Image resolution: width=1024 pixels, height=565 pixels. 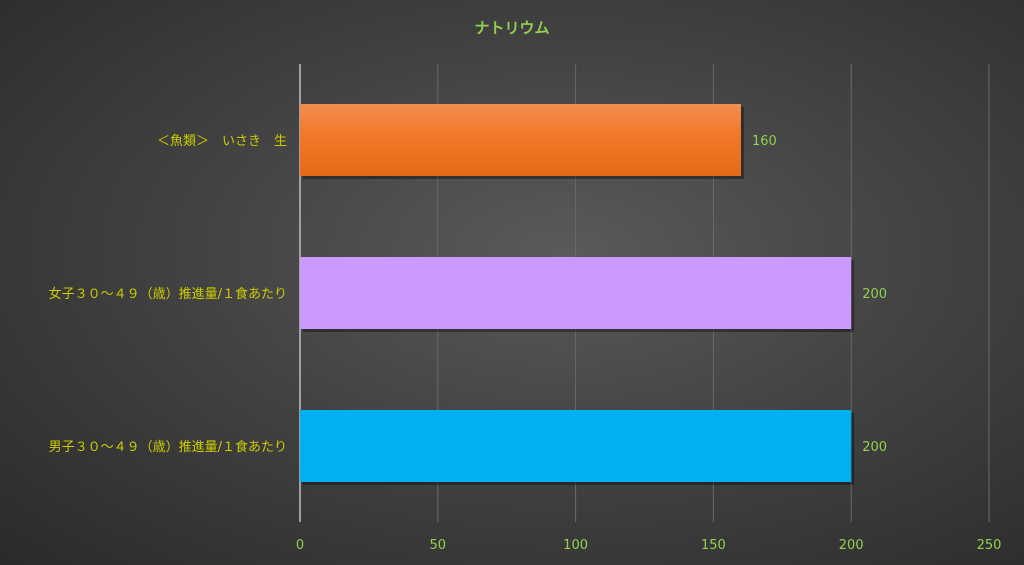 I want to click on category-label: 男子３０～４９（歳）推進量/１食あたり, so click(x=168, y=447).